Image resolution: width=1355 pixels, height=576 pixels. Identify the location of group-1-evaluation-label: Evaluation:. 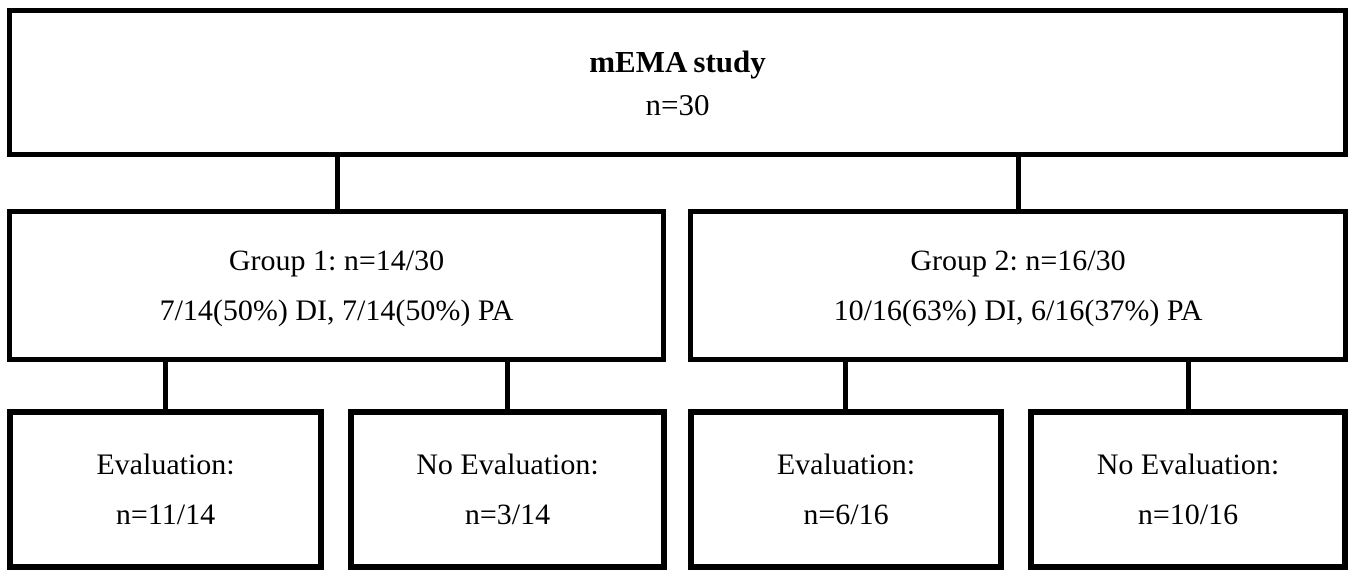
(165, 464).